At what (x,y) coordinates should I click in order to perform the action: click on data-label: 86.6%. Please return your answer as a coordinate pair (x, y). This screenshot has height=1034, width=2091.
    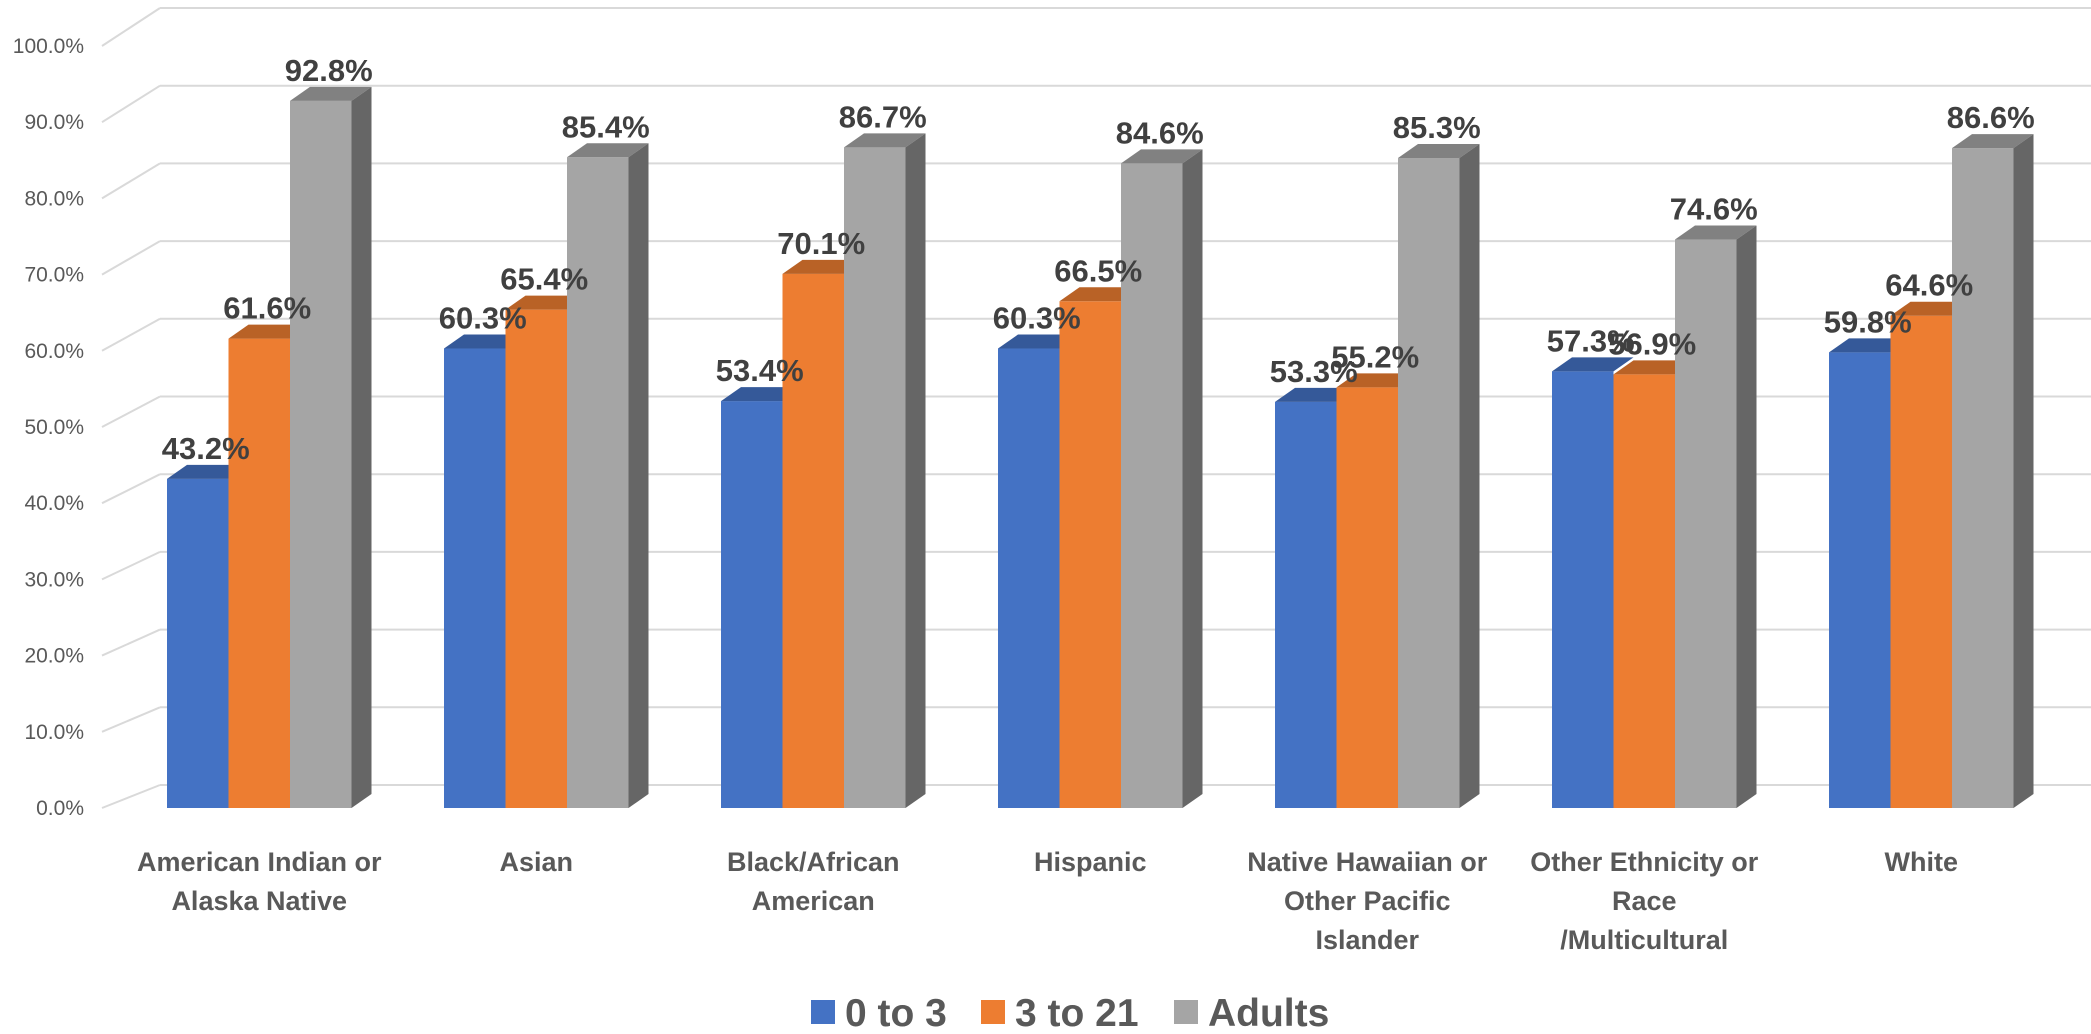
    Looking at the image, I should click on (1991, 117).